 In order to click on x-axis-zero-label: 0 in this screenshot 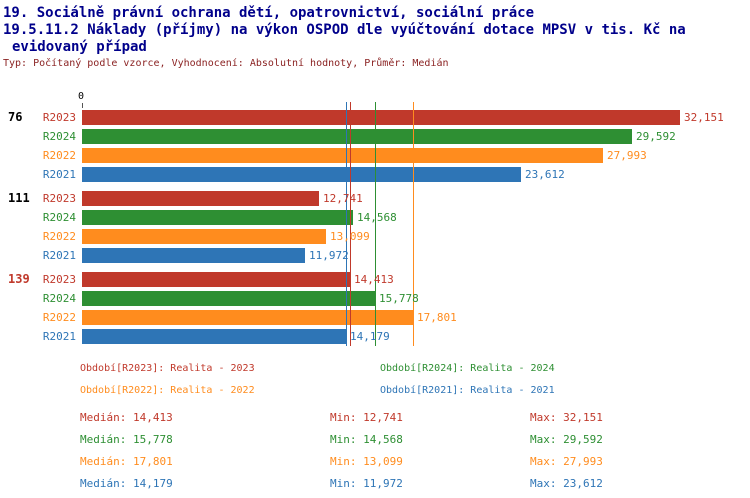, I will do `click(81, 96)`.